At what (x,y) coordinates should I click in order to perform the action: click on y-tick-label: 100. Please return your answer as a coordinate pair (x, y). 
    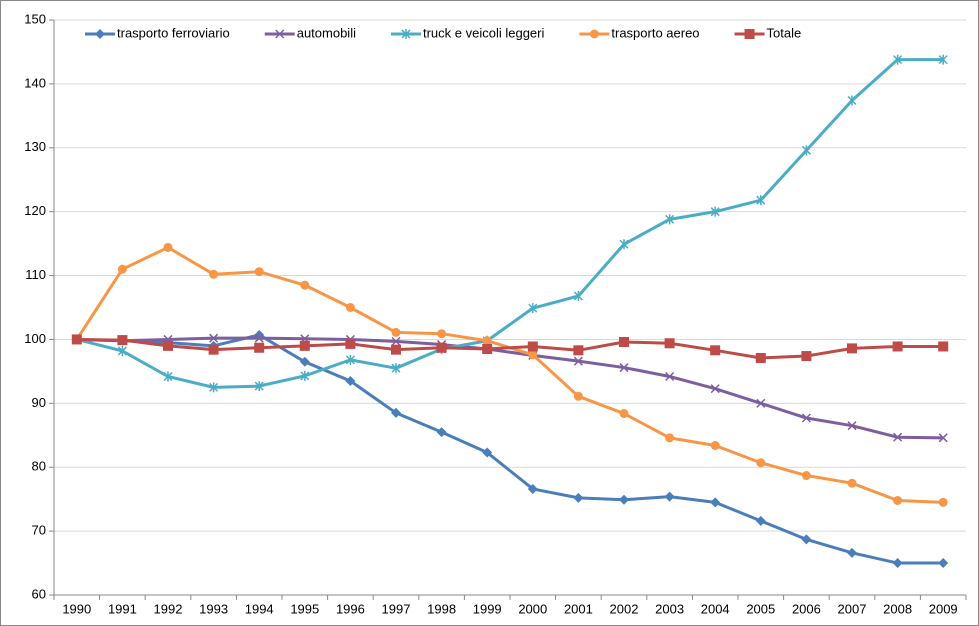
    Looking at the image, I should click on (35, 338).